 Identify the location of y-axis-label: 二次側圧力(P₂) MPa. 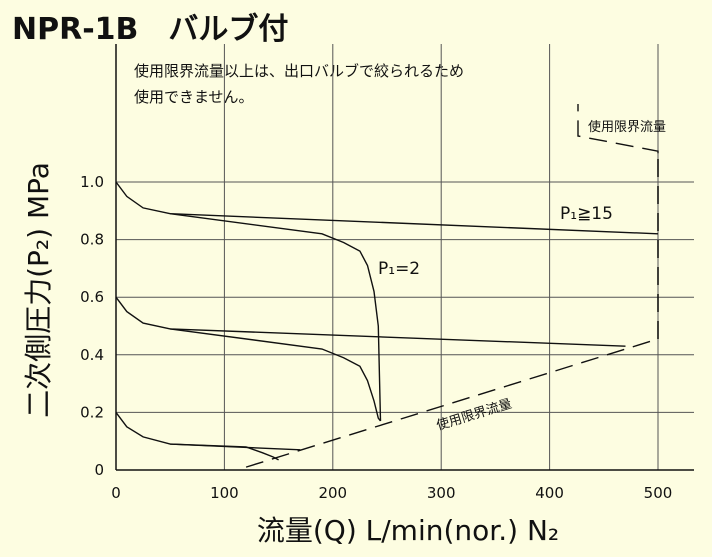
(38, 290).